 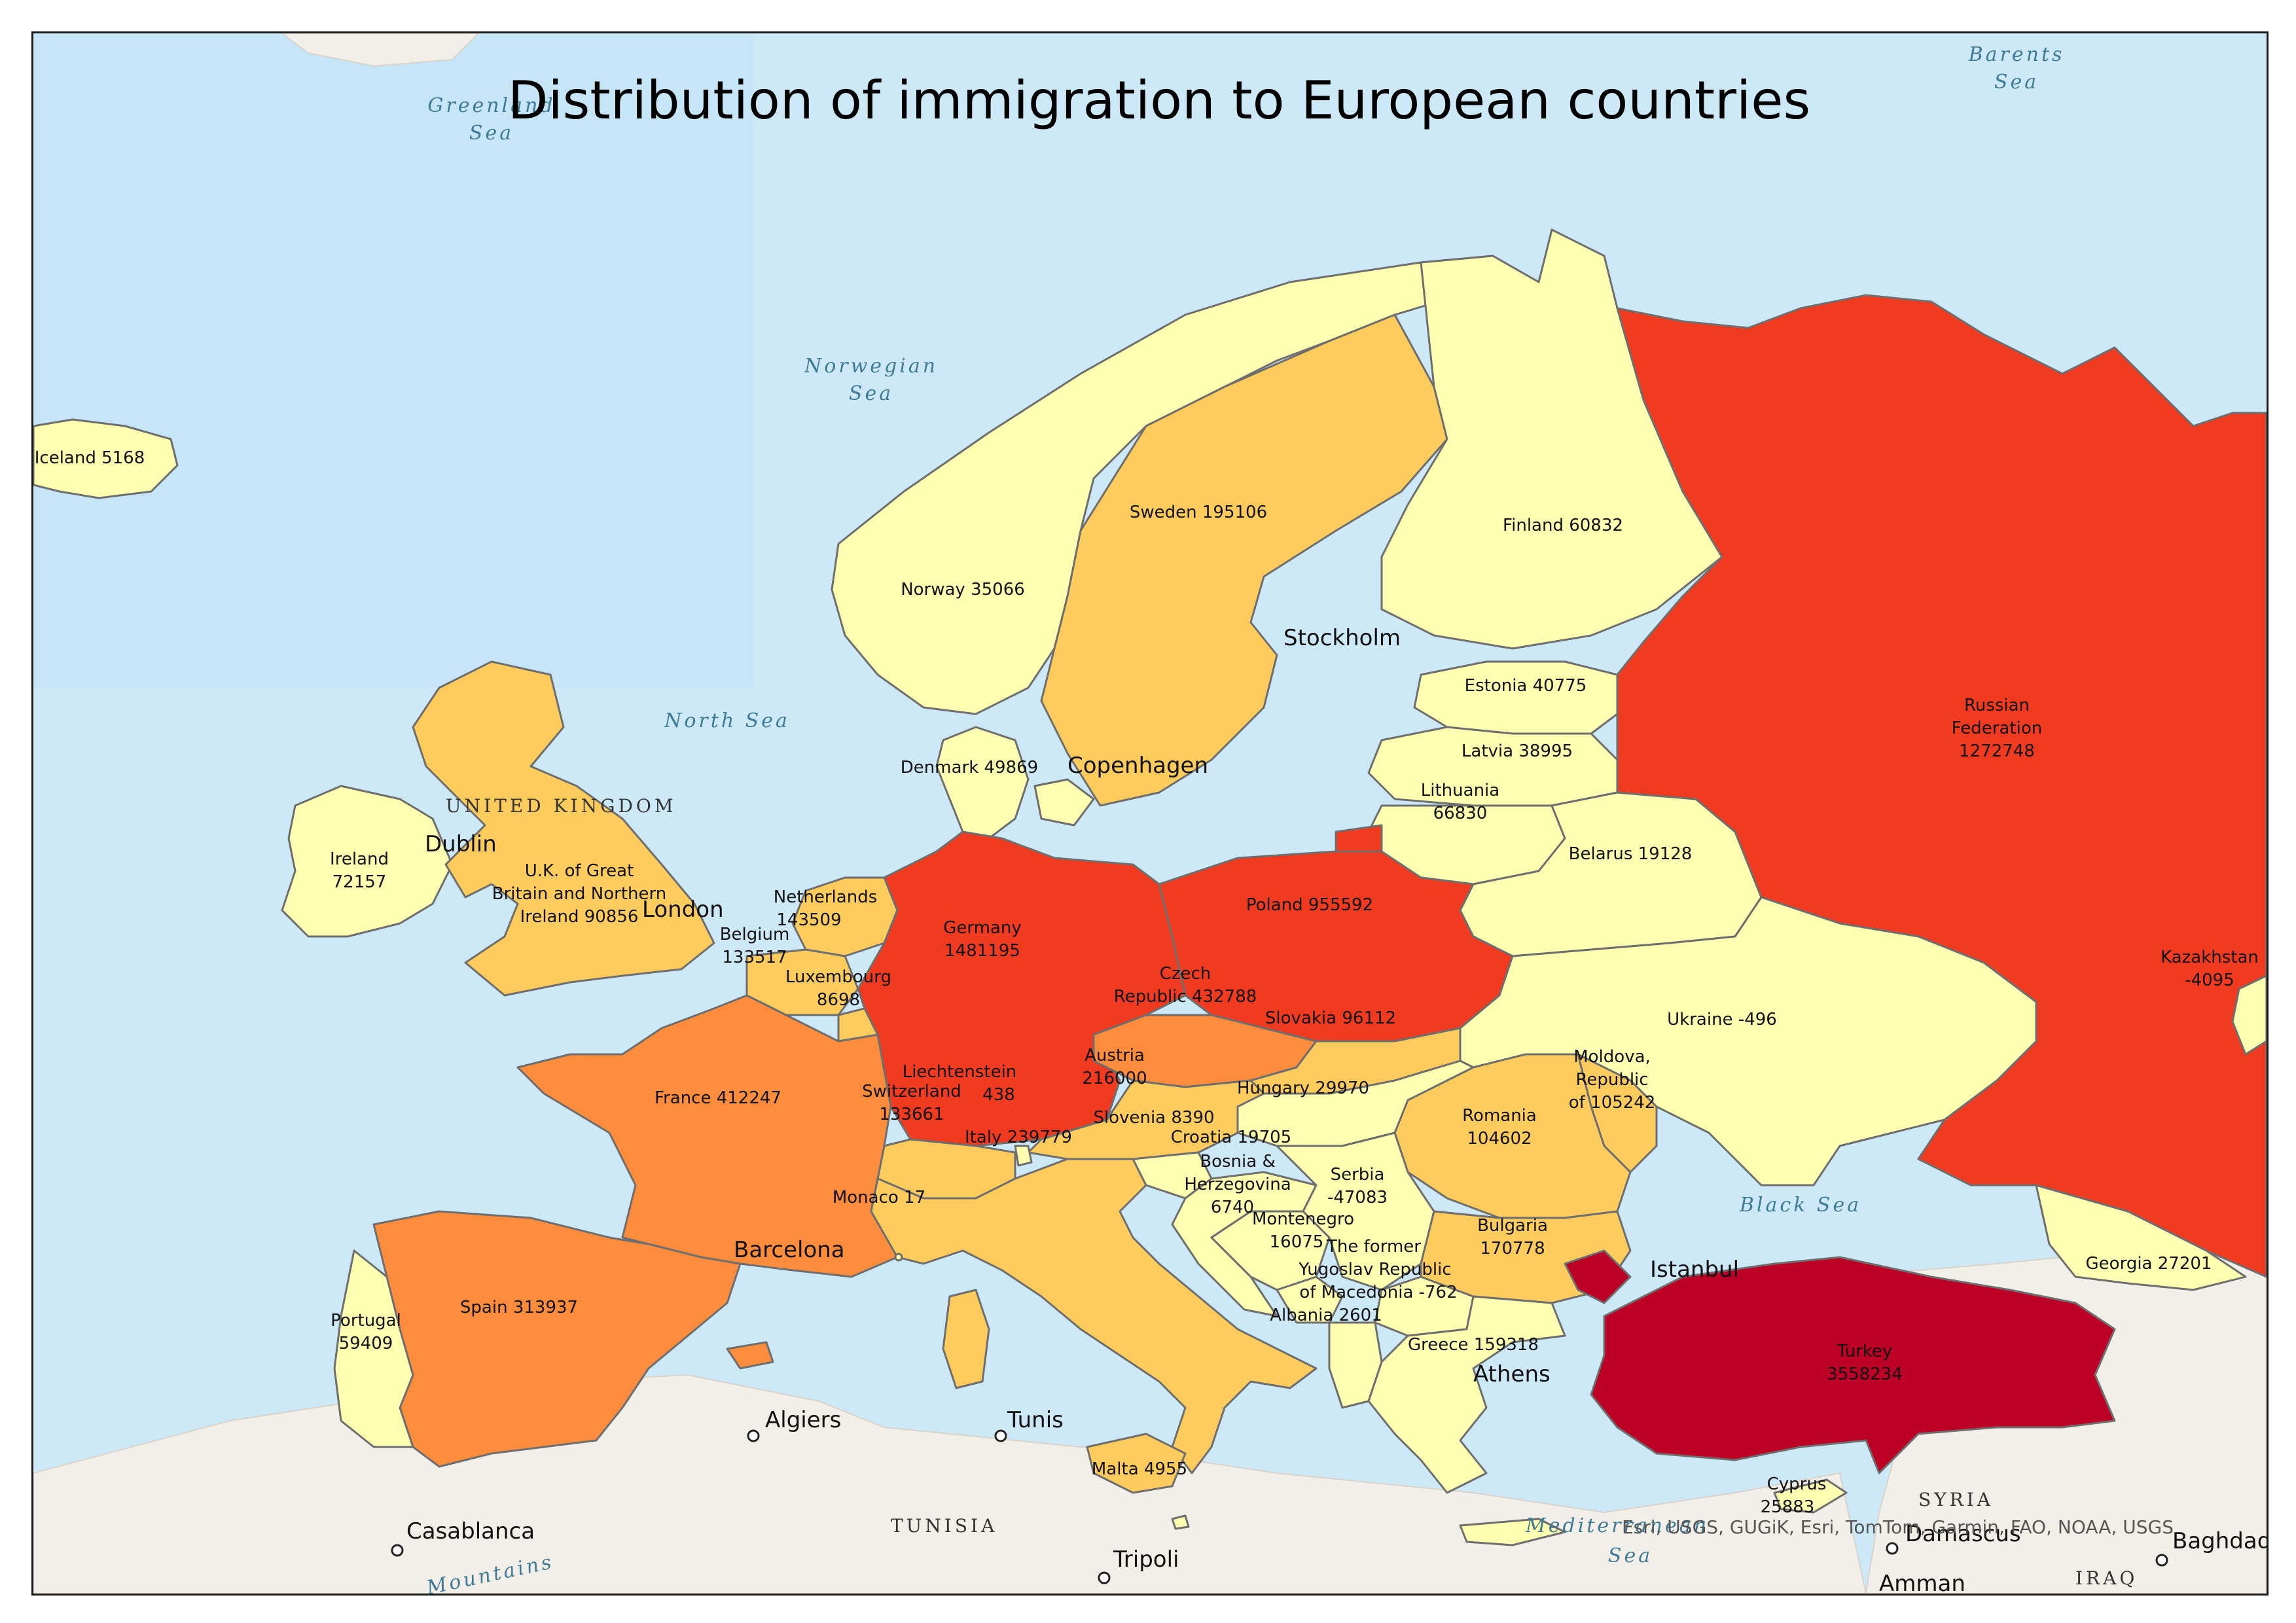 I want to click on city-barcelona: Barcelona, so click(x=789, y=1250).